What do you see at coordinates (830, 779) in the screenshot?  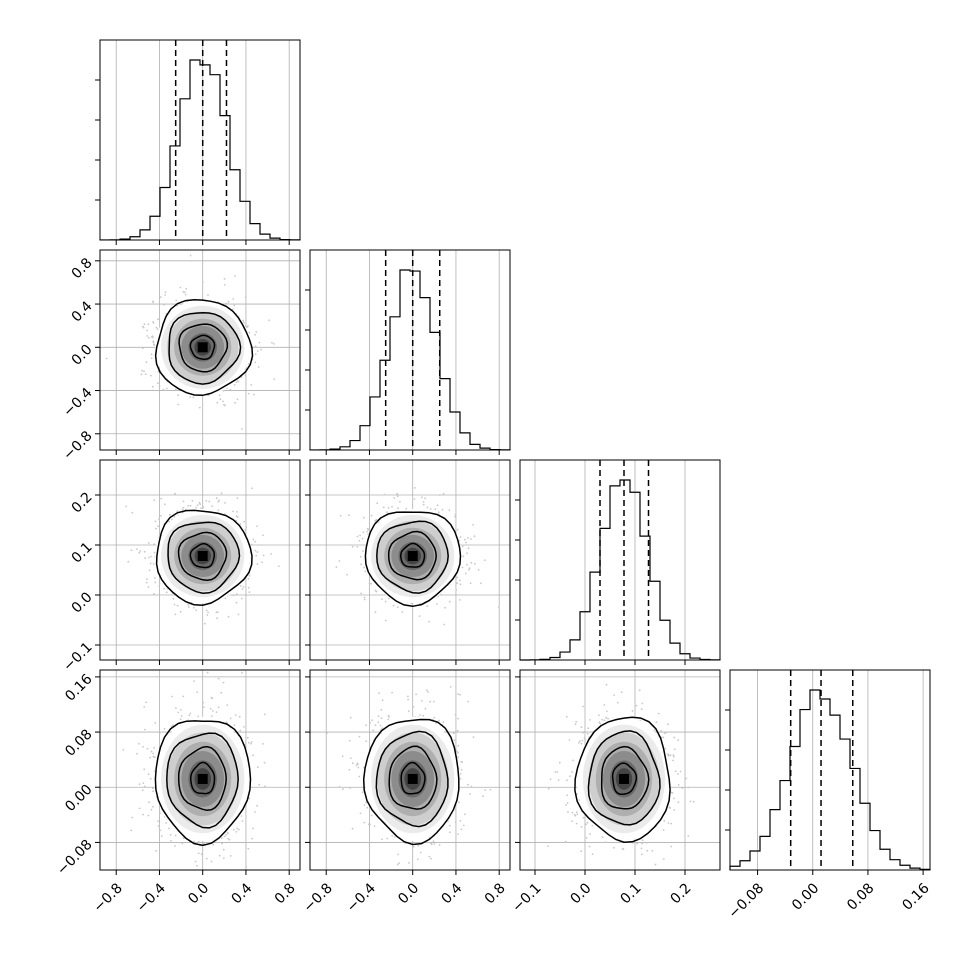 I see `histogram-step` at bounding box center [830, 779].